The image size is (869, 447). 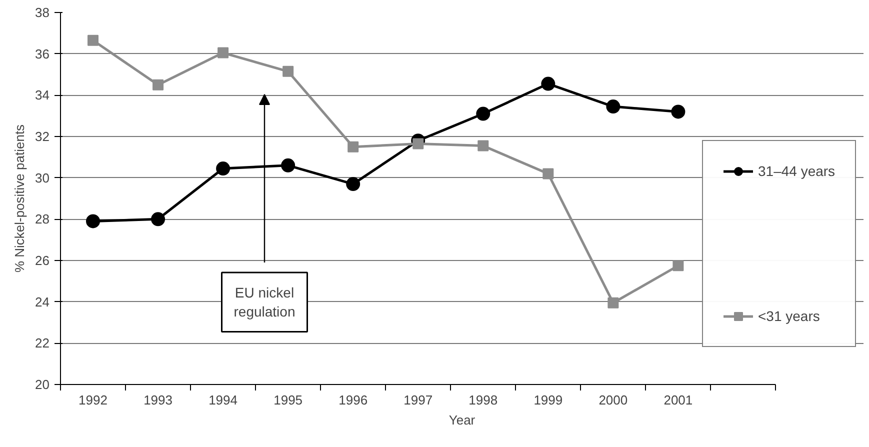 I want to click on x-tick-label: 1995, so click(x=288, y=400).